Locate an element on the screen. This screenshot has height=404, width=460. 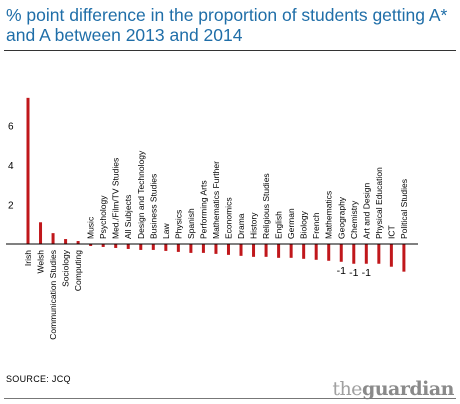
y-axis-ticks: 2 4 6 is located at coordinates (11, 167).